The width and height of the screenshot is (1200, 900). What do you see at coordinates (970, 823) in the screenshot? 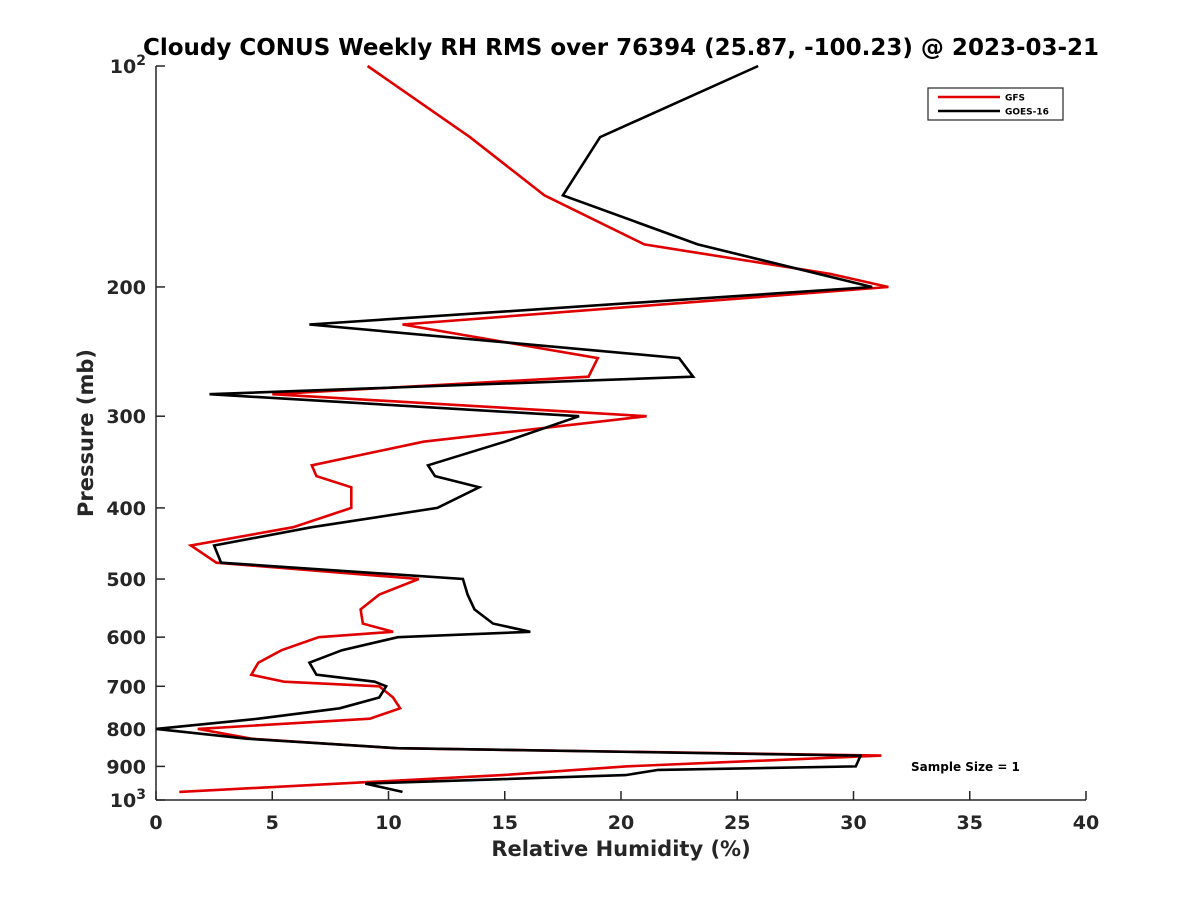
I see `x-tick-label: 35` at bounding box center [970, 823].